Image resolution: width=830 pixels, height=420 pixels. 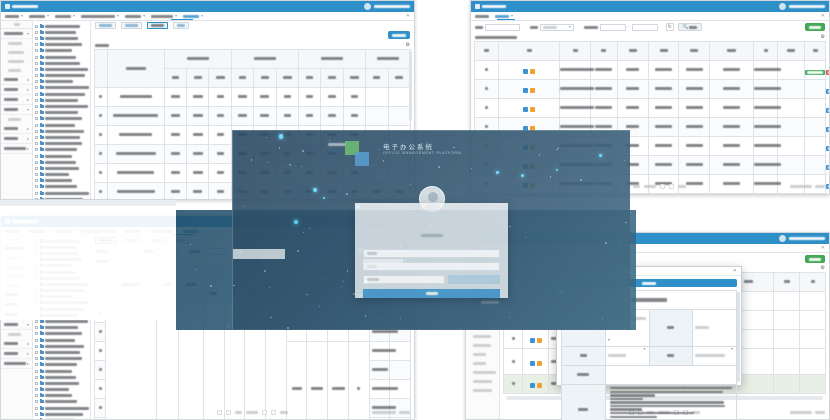 What do you see at coordinates (181, 25) in the screenshot?
I see `sub-tab-chart` at bounding box center [181, 25].